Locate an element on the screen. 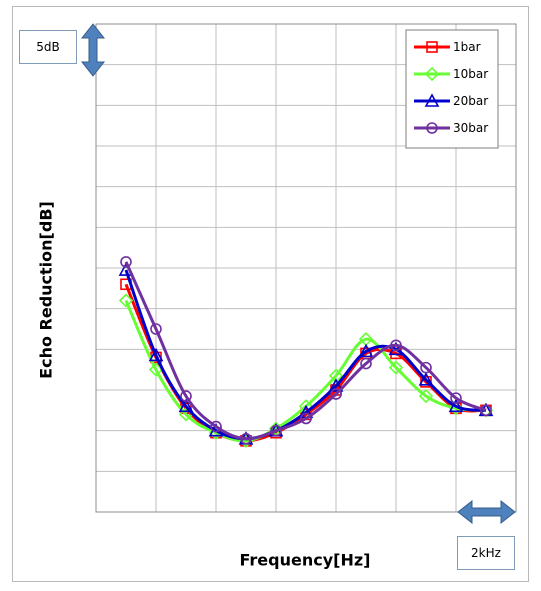 The image size is (541, 591). x-axis-title: Frequency[Hz] is located at coordinates (305, 560).